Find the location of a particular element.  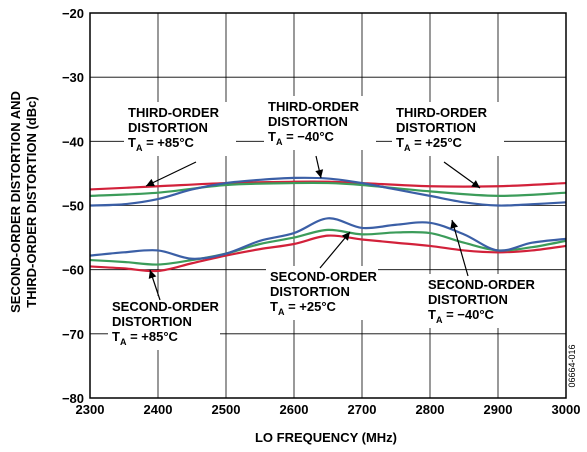

y-tick-label: −80 is located at coordinates (73, 398).